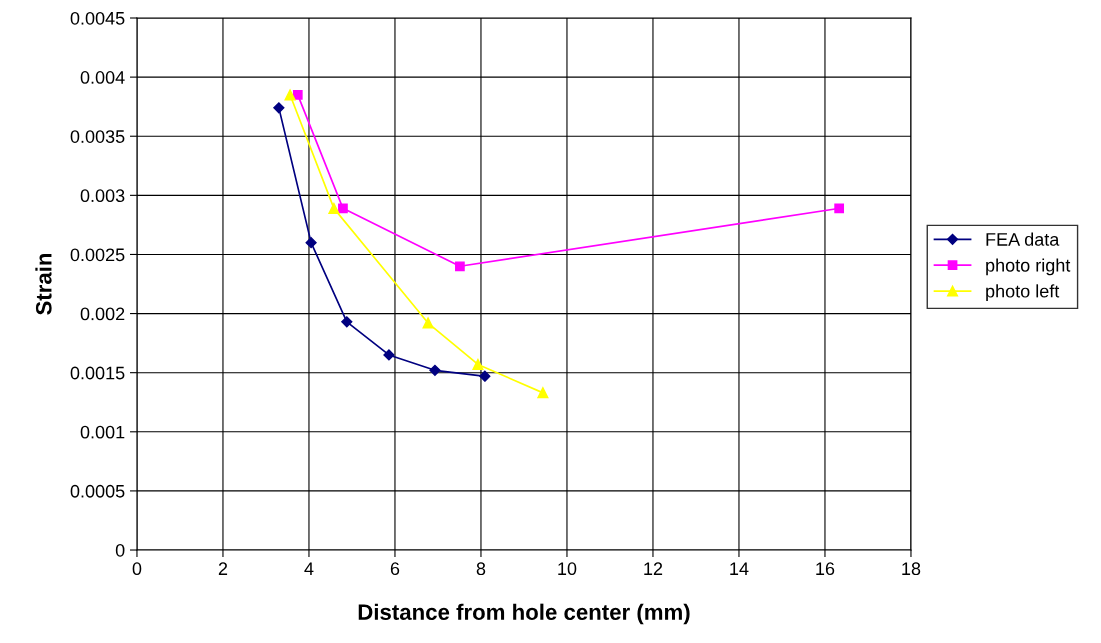 The height and width of the screenshot is (643, 1101). Describe the element at coordinates (102, 432) in the screenshot. I see `y-tick-label: 0.001` at that location.